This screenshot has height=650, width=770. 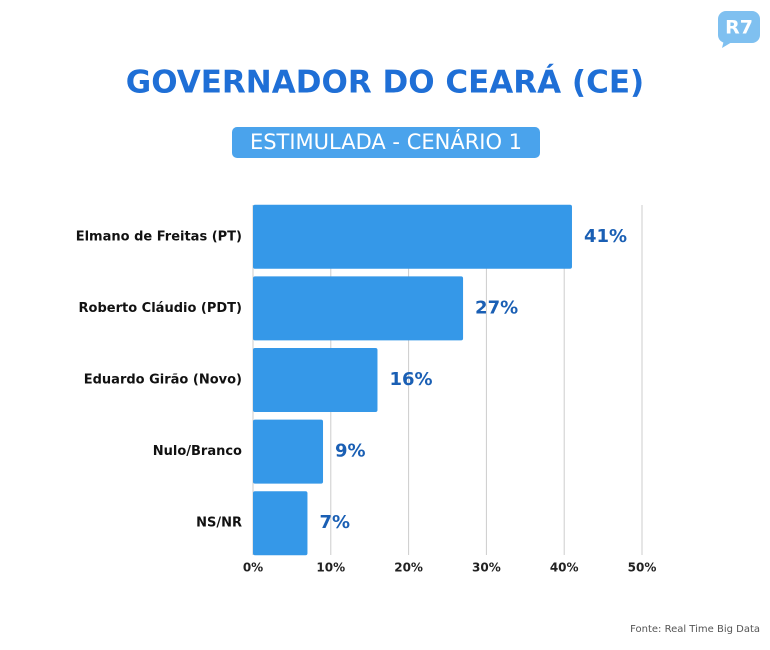 I want to click on x-tick-label: 20%, so click(x=408, y=568).